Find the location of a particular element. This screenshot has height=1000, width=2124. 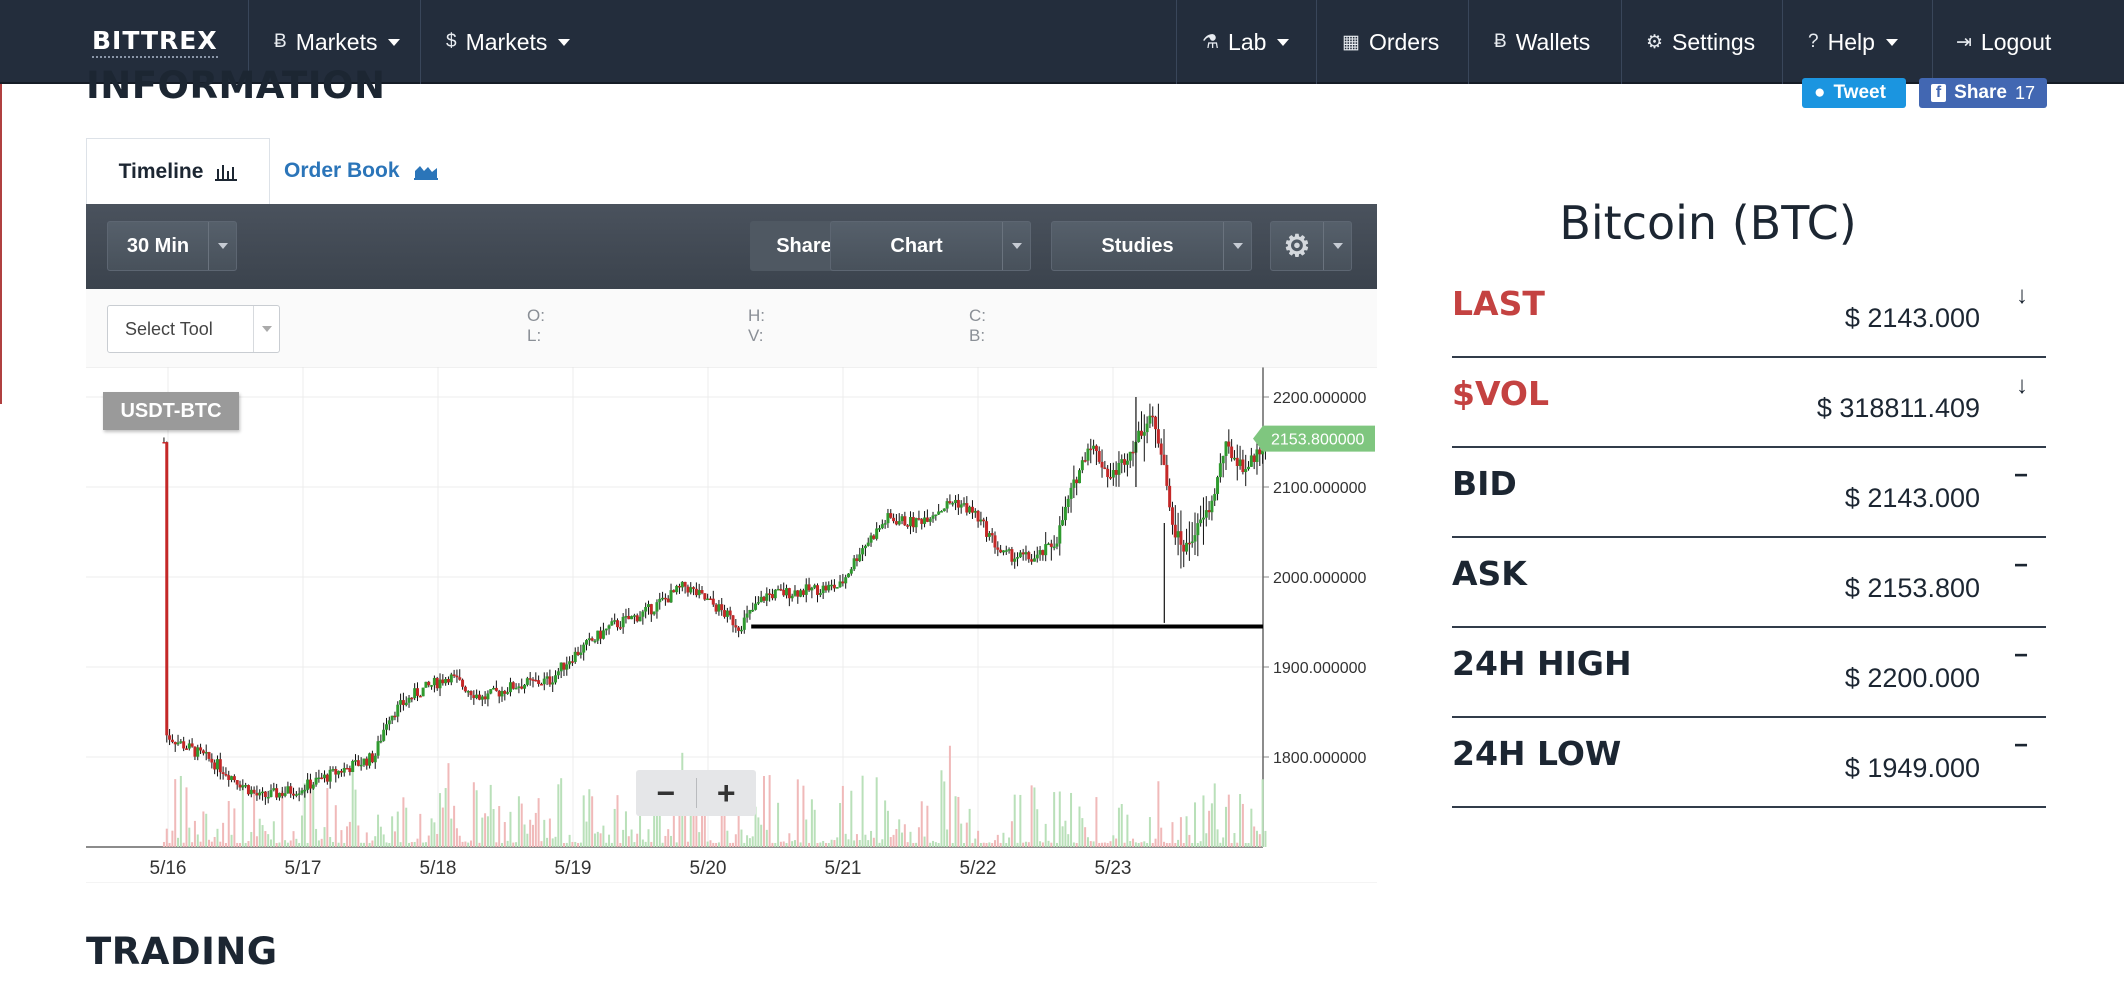

stat-value: $ 2153.800 is located at coordinates (1912, 588).